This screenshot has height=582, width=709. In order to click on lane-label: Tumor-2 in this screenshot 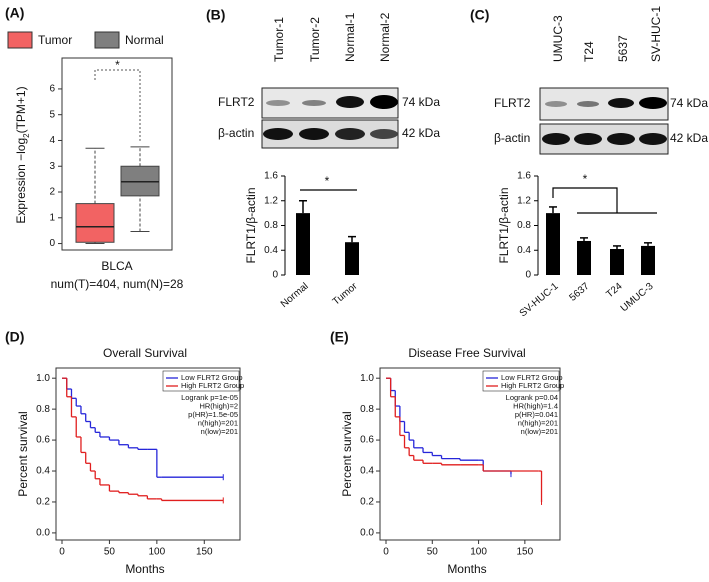, I will do `click(315, 39)`.